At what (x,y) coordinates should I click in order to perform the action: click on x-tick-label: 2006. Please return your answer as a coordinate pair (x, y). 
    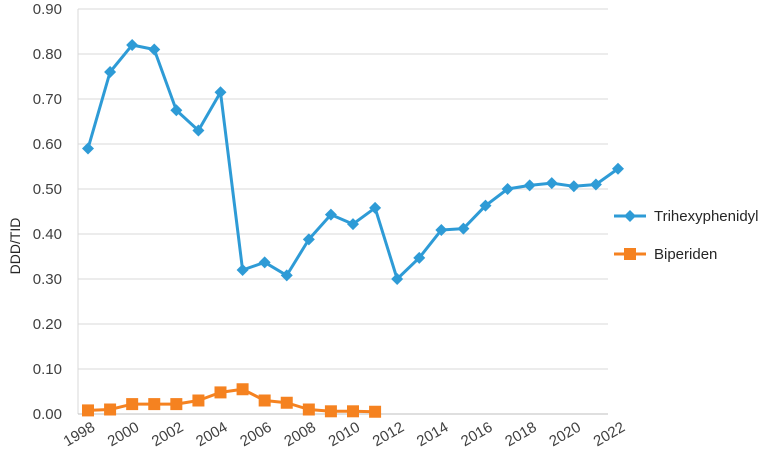
    Looking at the image, I should click on (255, 434).